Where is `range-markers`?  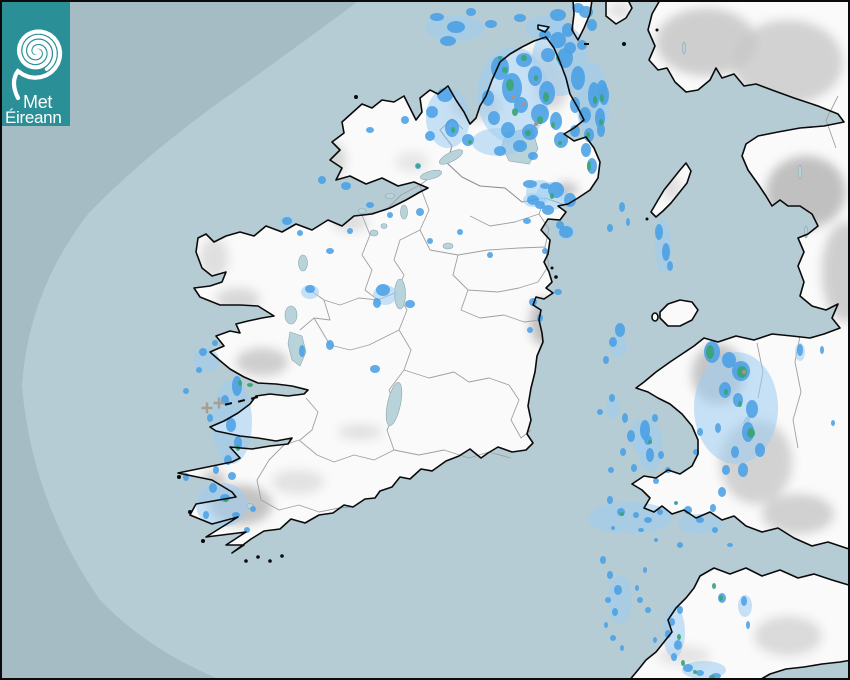
range-markers is located at coordinates (213, 405).